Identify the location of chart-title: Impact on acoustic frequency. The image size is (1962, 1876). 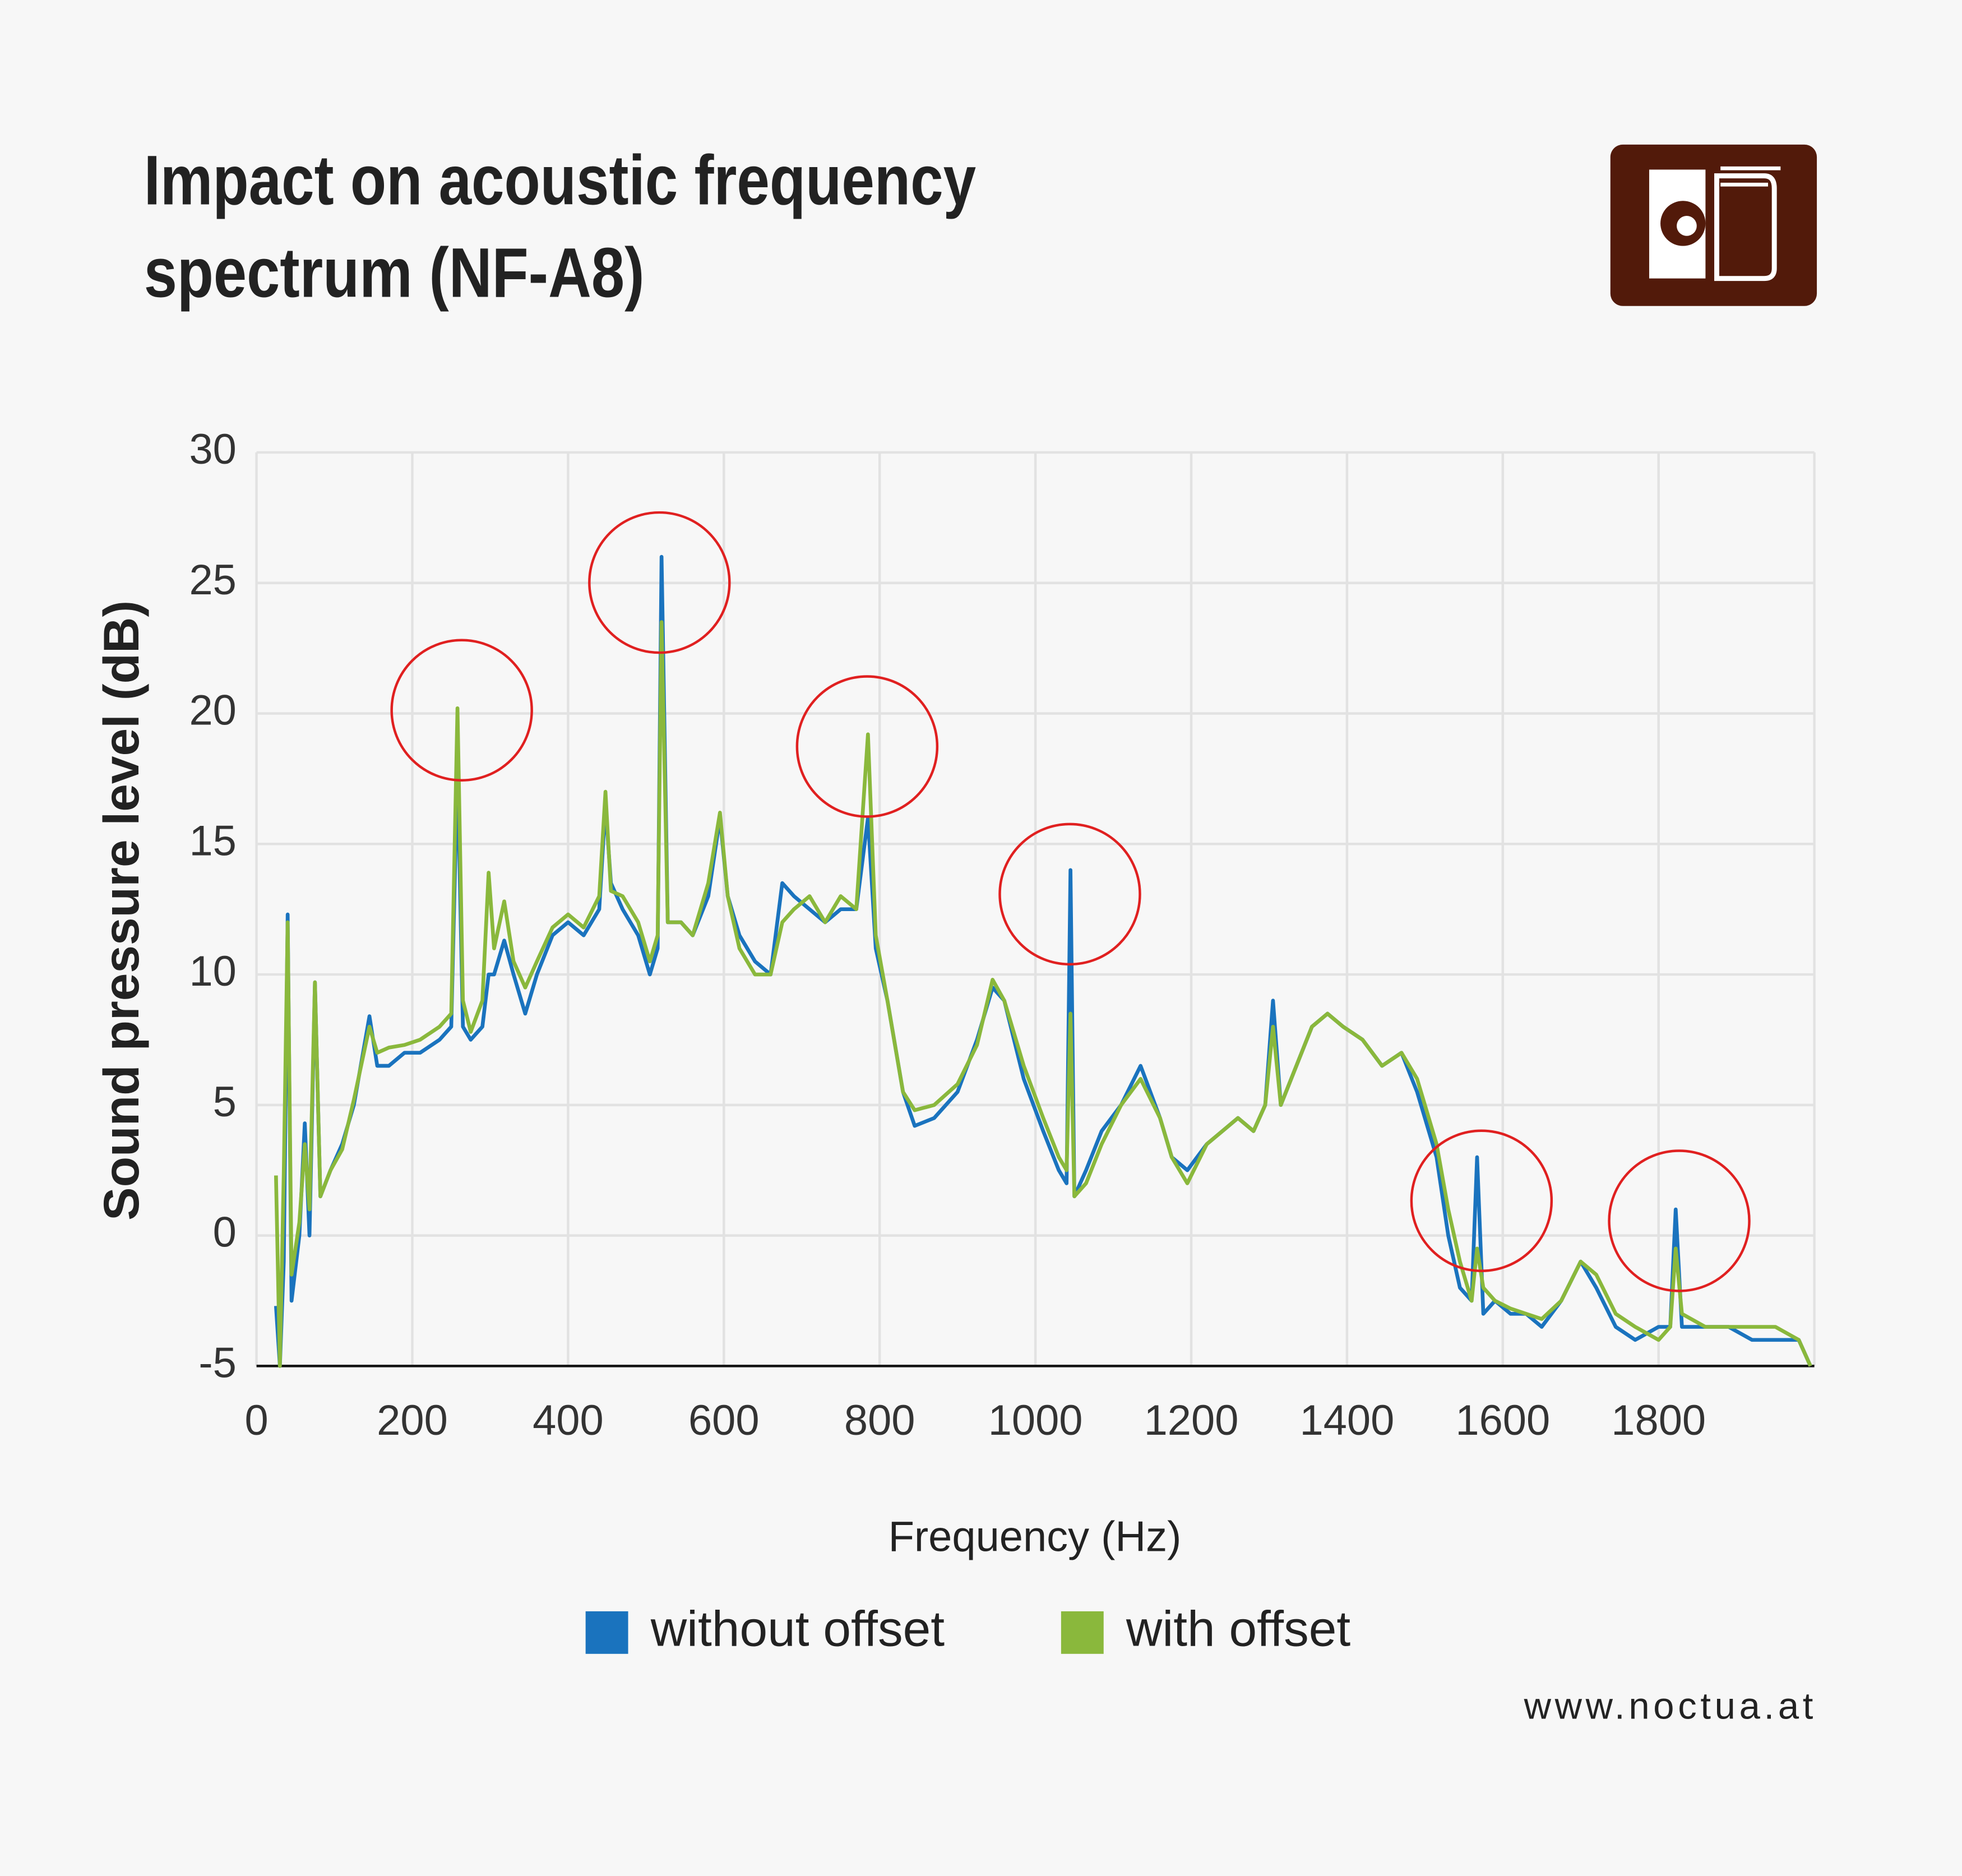
(560, 180).